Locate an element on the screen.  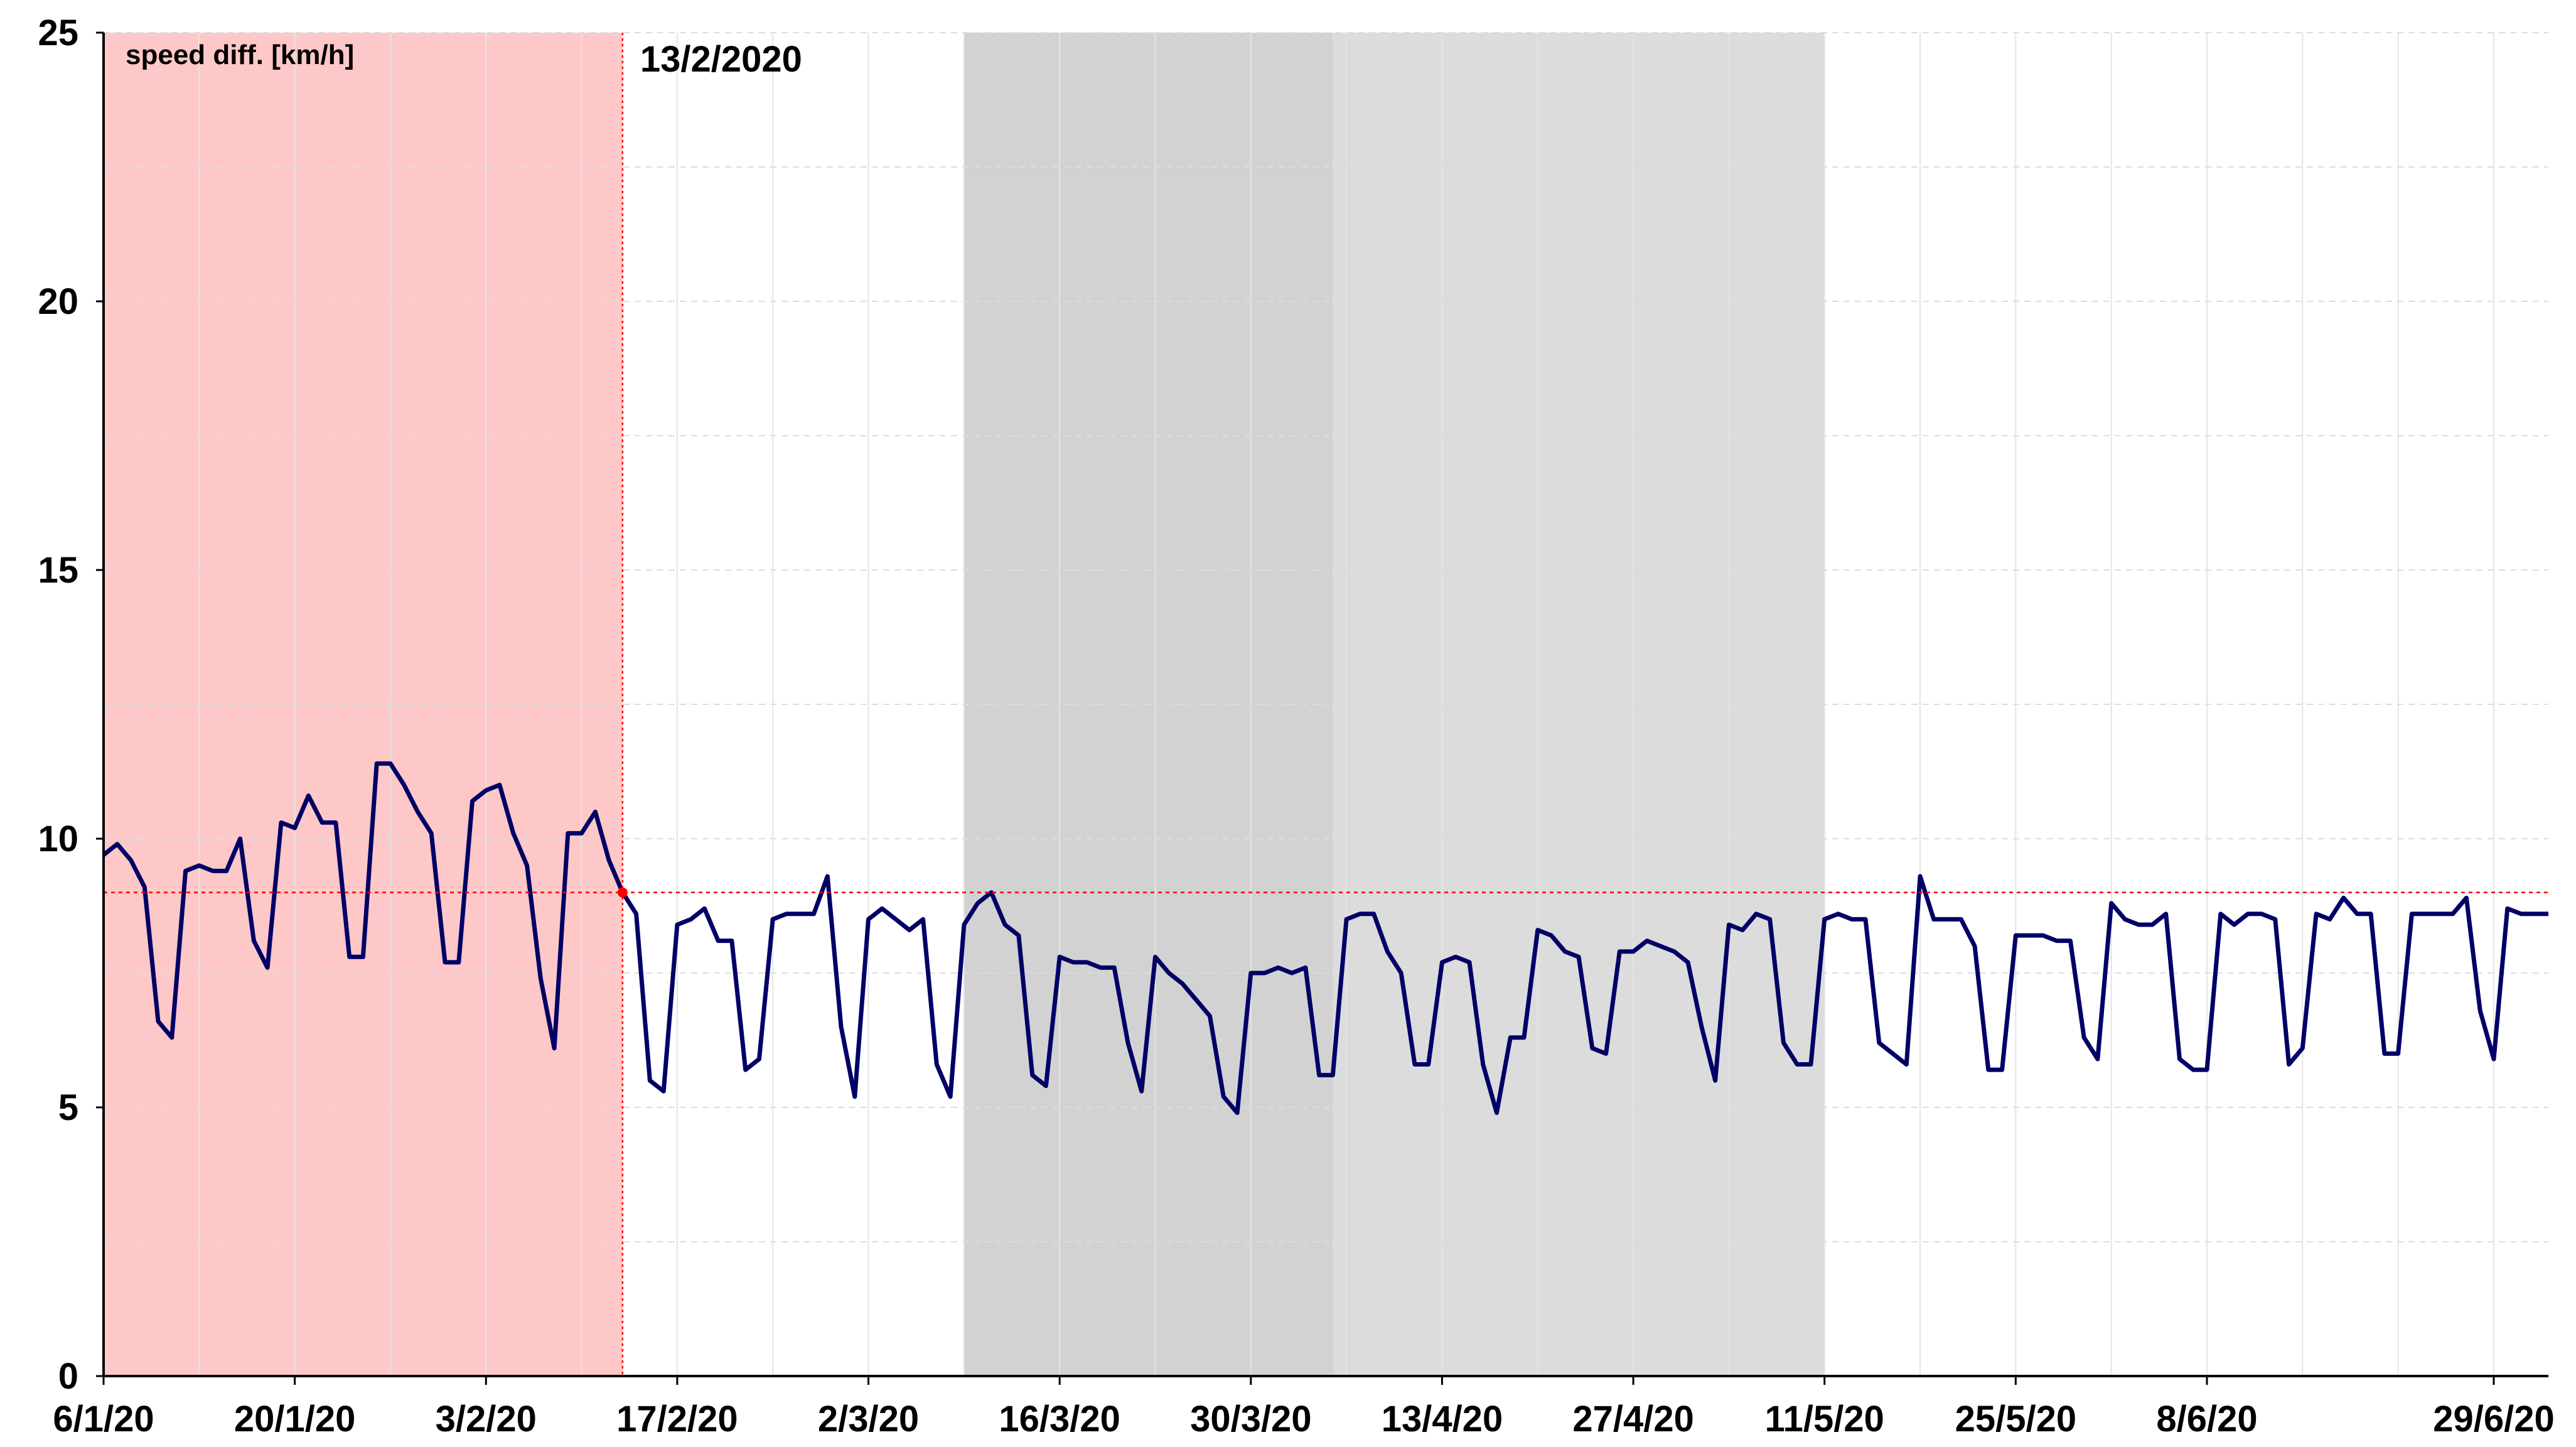
x-tick-label: 11/5/20 is located at coordinates (1824, 1419).